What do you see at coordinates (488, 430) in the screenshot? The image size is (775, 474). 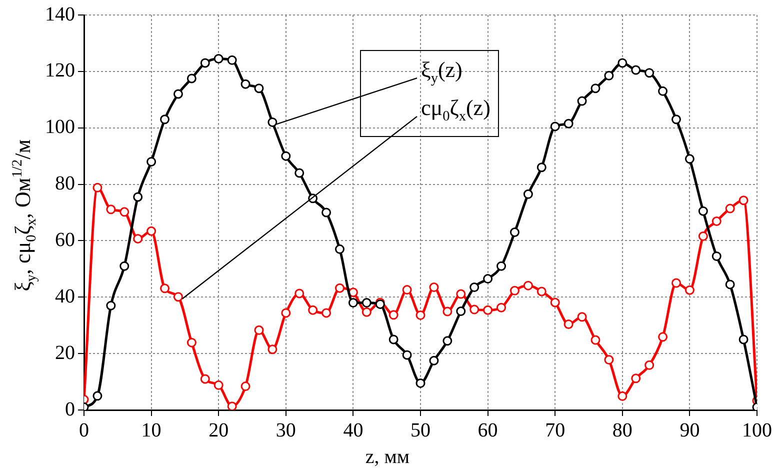 I see `x-tick-label: 60` at bounding box center [488, 430].